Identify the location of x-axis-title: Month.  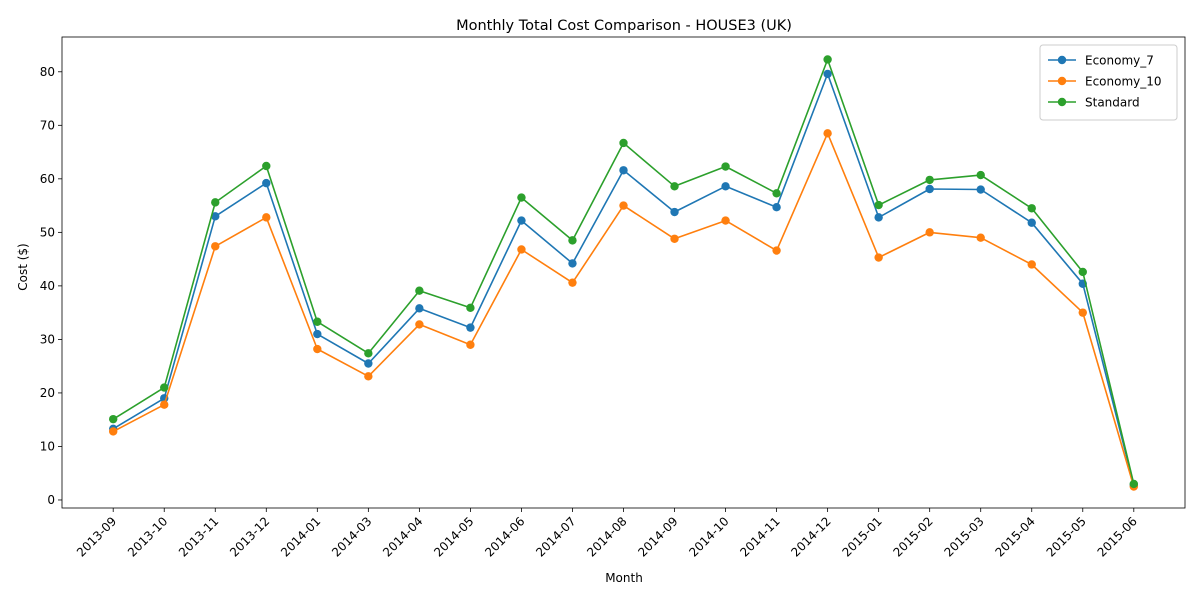
(624, 578).